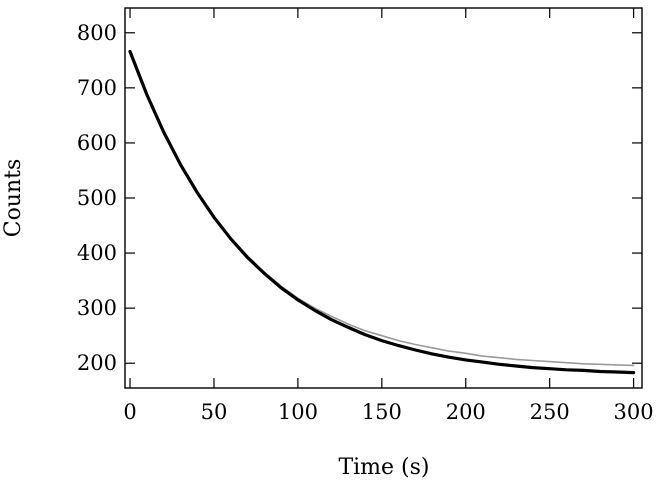 This screenshot has height=484, width=665. What do you see at coordinates (466, 412) in the screenshot?
I see `x-tick-label: 200` at bounding box center [466, 412].